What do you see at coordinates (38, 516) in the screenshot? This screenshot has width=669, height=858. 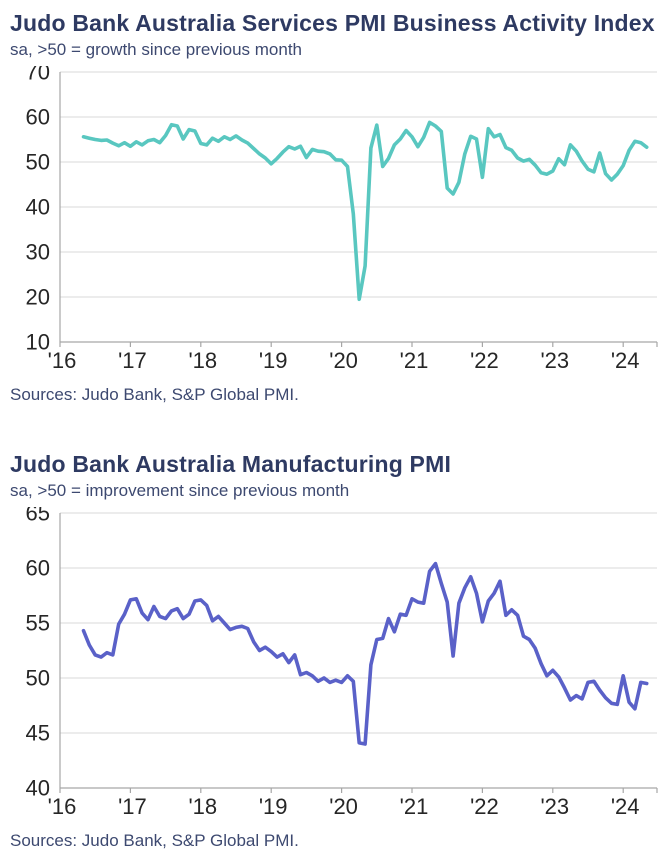 I see `y-tick-label: 65` at bounding box center [38, 516].